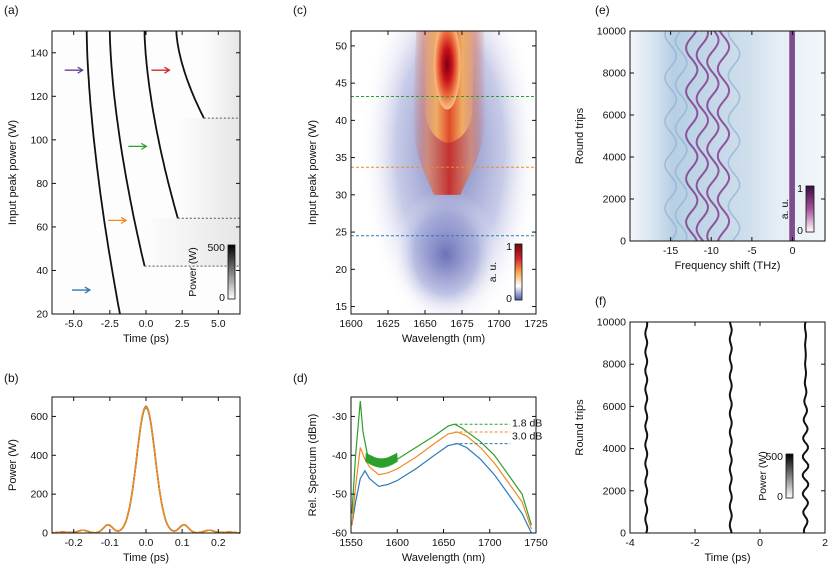 The image size is (830, 571). I want to click on x-tick-label: 0.0, so click(146, 324).